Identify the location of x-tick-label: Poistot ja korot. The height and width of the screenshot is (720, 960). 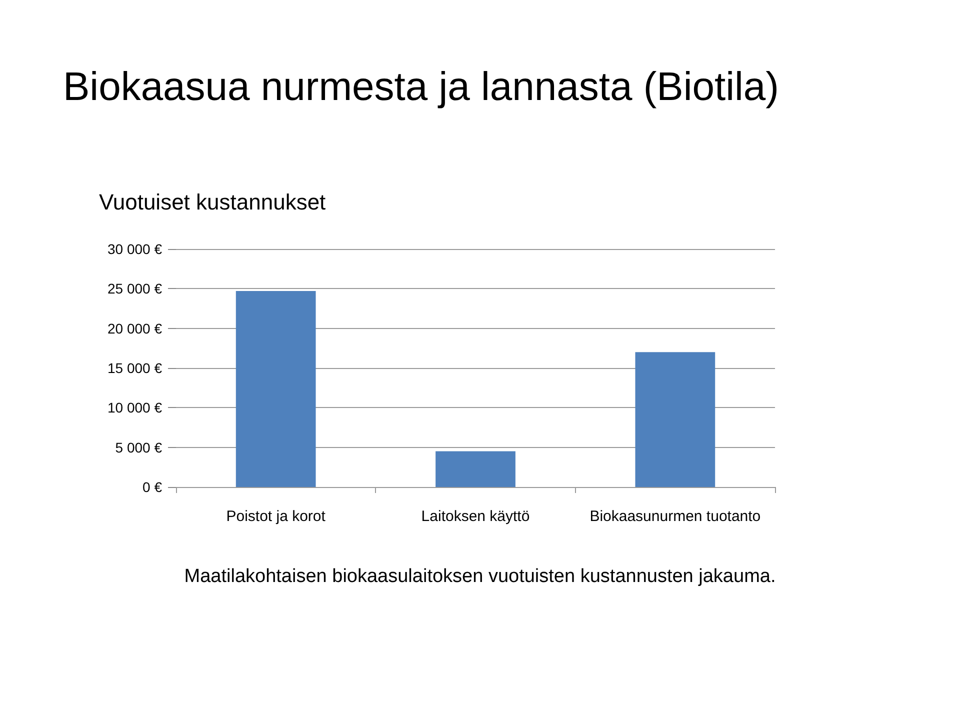
(276, 516).